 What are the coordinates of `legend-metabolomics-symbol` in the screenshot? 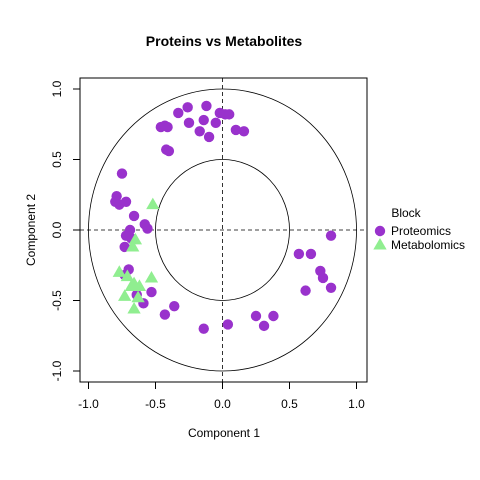 It's located at (380, 244).